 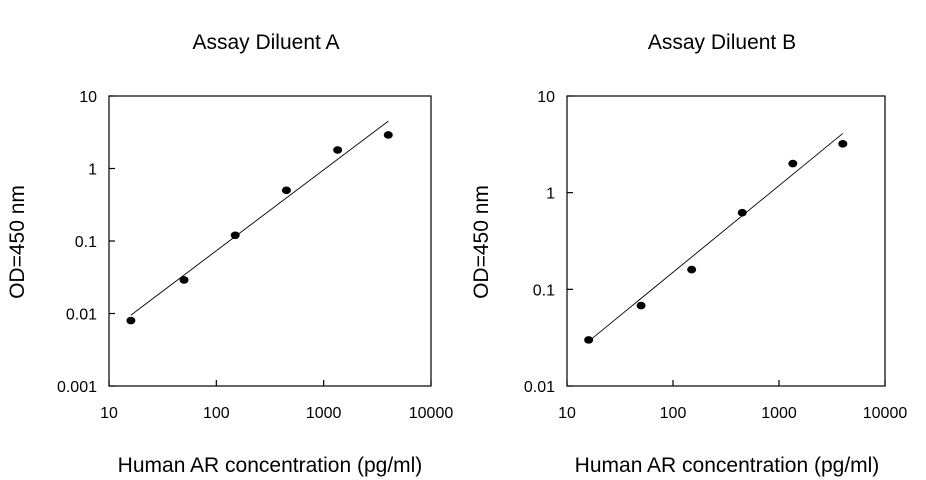 I want to click on chart-title: Assay Diluent A, so click(x=265, y=42).